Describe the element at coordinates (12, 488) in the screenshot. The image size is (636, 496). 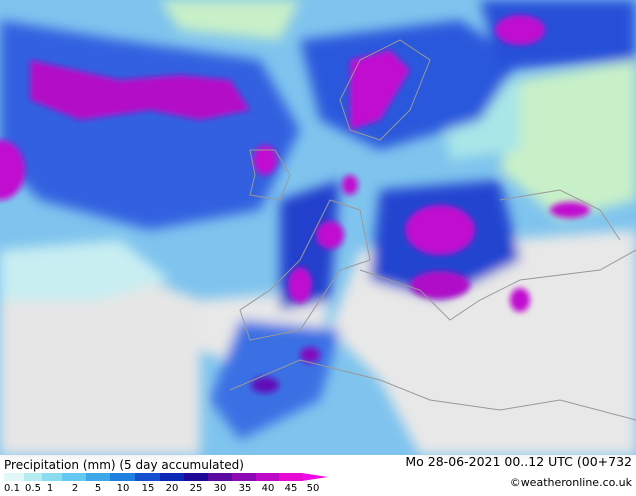
I see `legend-label: 0.1` at that location.